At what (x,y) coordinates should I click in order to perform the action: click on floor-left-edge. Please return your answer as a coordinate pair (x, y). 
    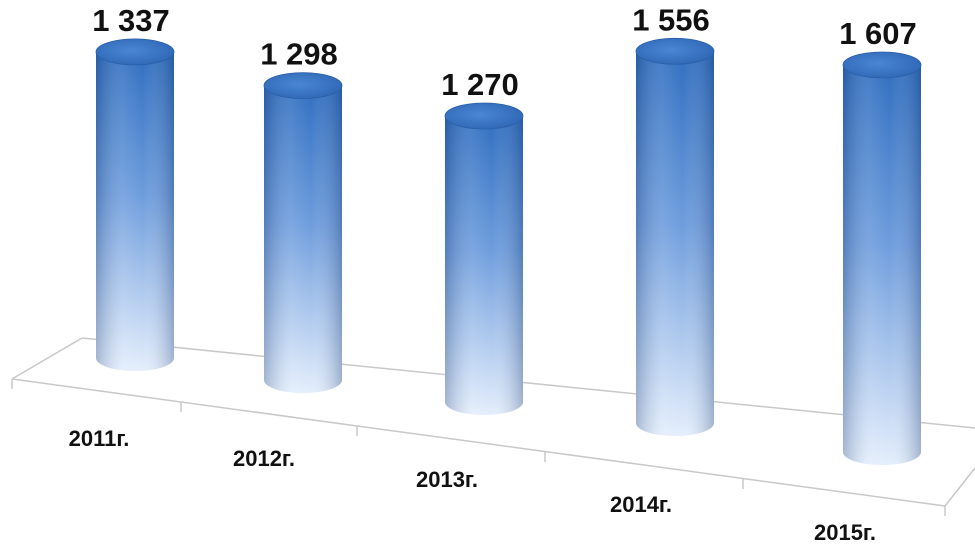
    Looking at the image, I should click on (47, 358).